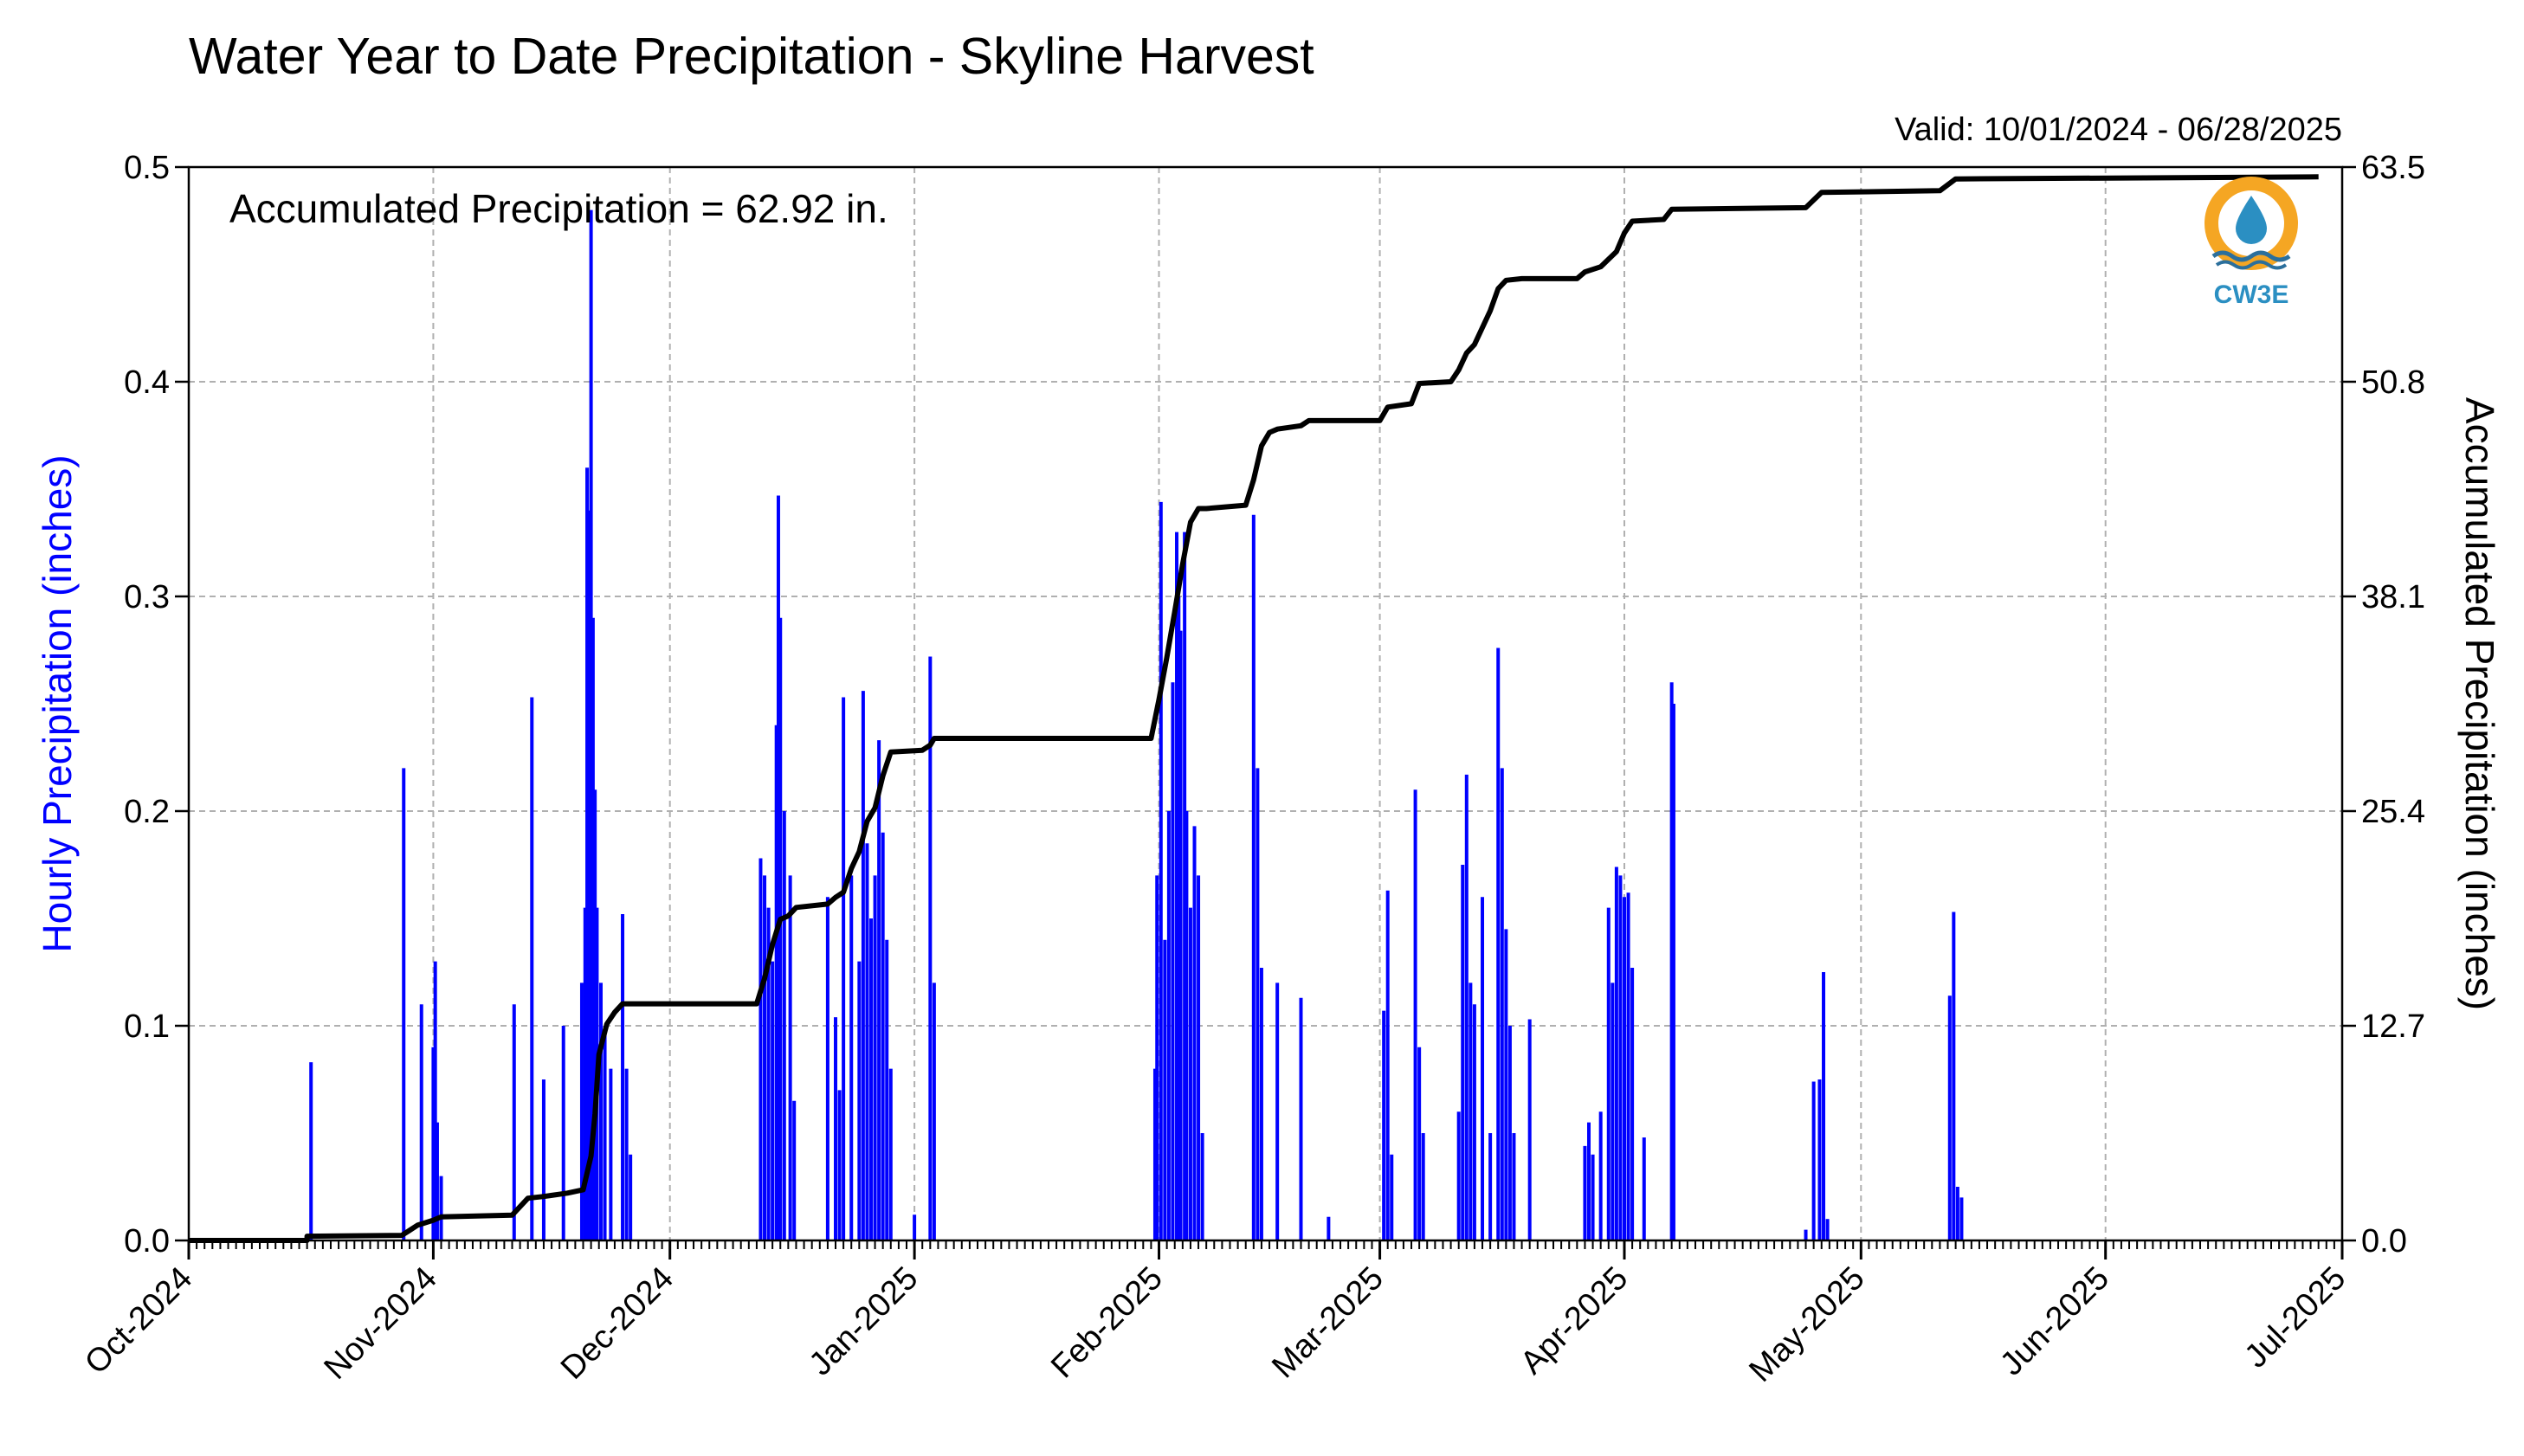  What do you see at coordinates (57, 703) in the screenshot?
I see `y-axis-label: Hourly Precipitation (inches)` at bounding box center [57, 703].